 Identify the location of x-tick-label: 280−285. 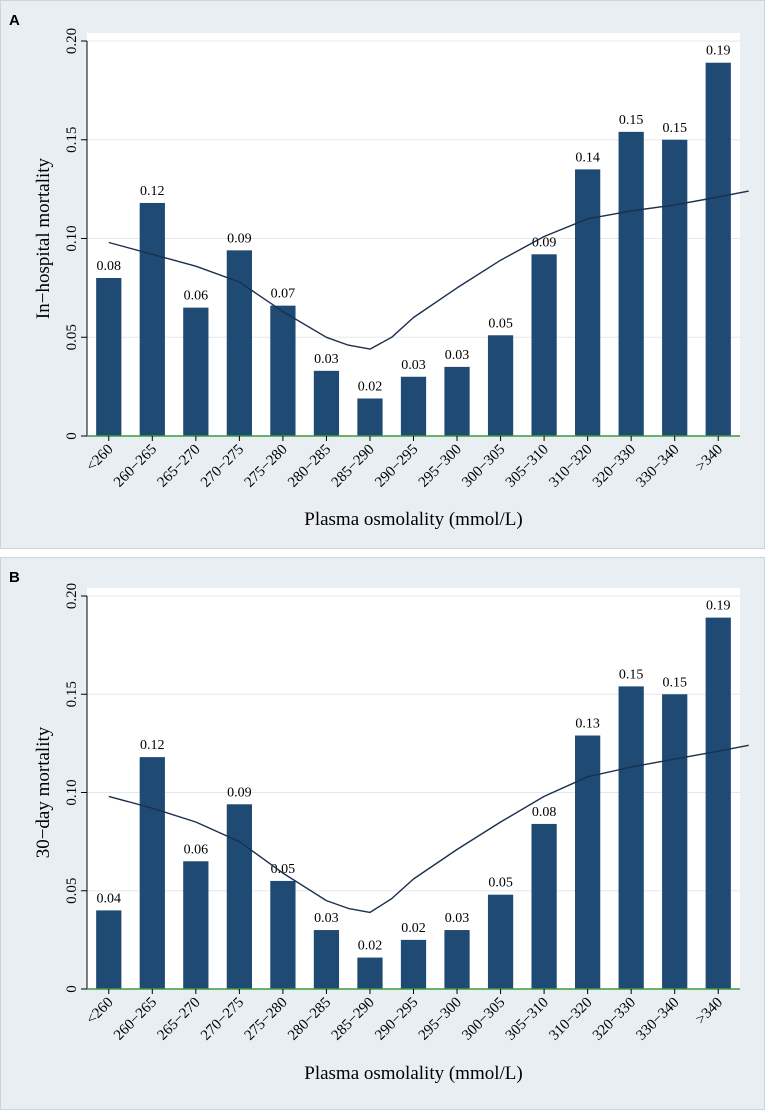
(309, 1019).